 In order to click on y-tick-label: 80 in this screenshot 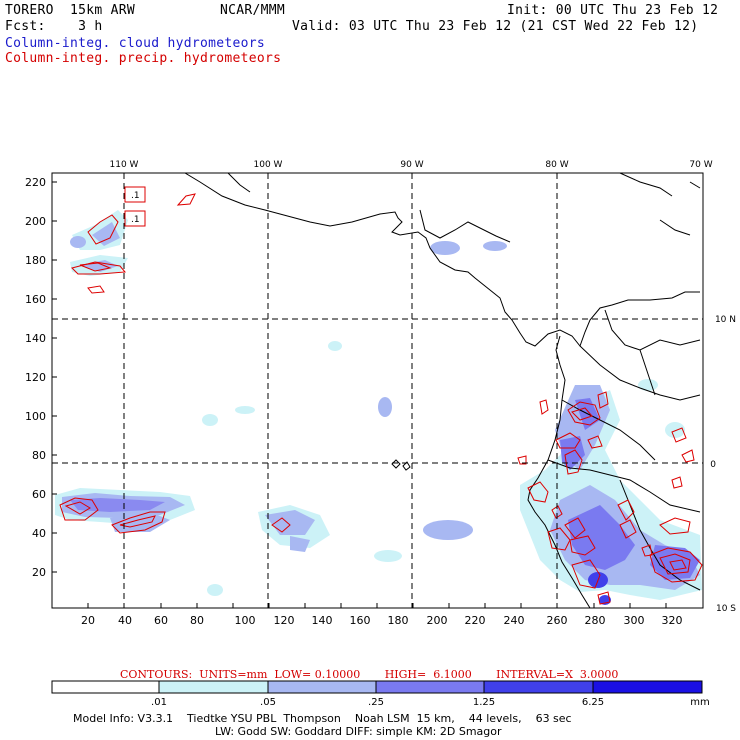, I will do `click(39, 455)`.